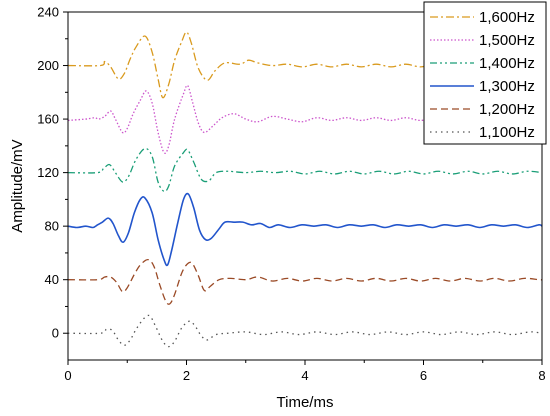  What do you see at coordinates (48, 172) in the screenshot?
I see `y-tick-label: 120` at bounding box center [48, 172].